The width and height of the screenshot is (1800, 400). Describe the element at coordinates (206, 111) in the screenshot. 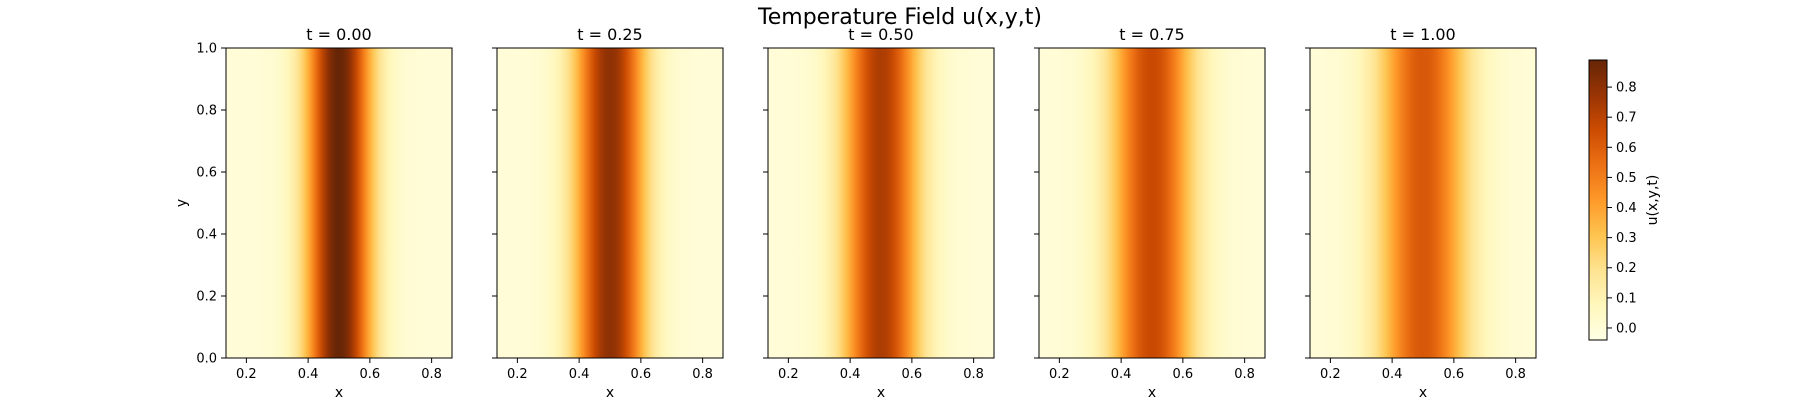

I see `y-tick-label: 0.8` at that location.